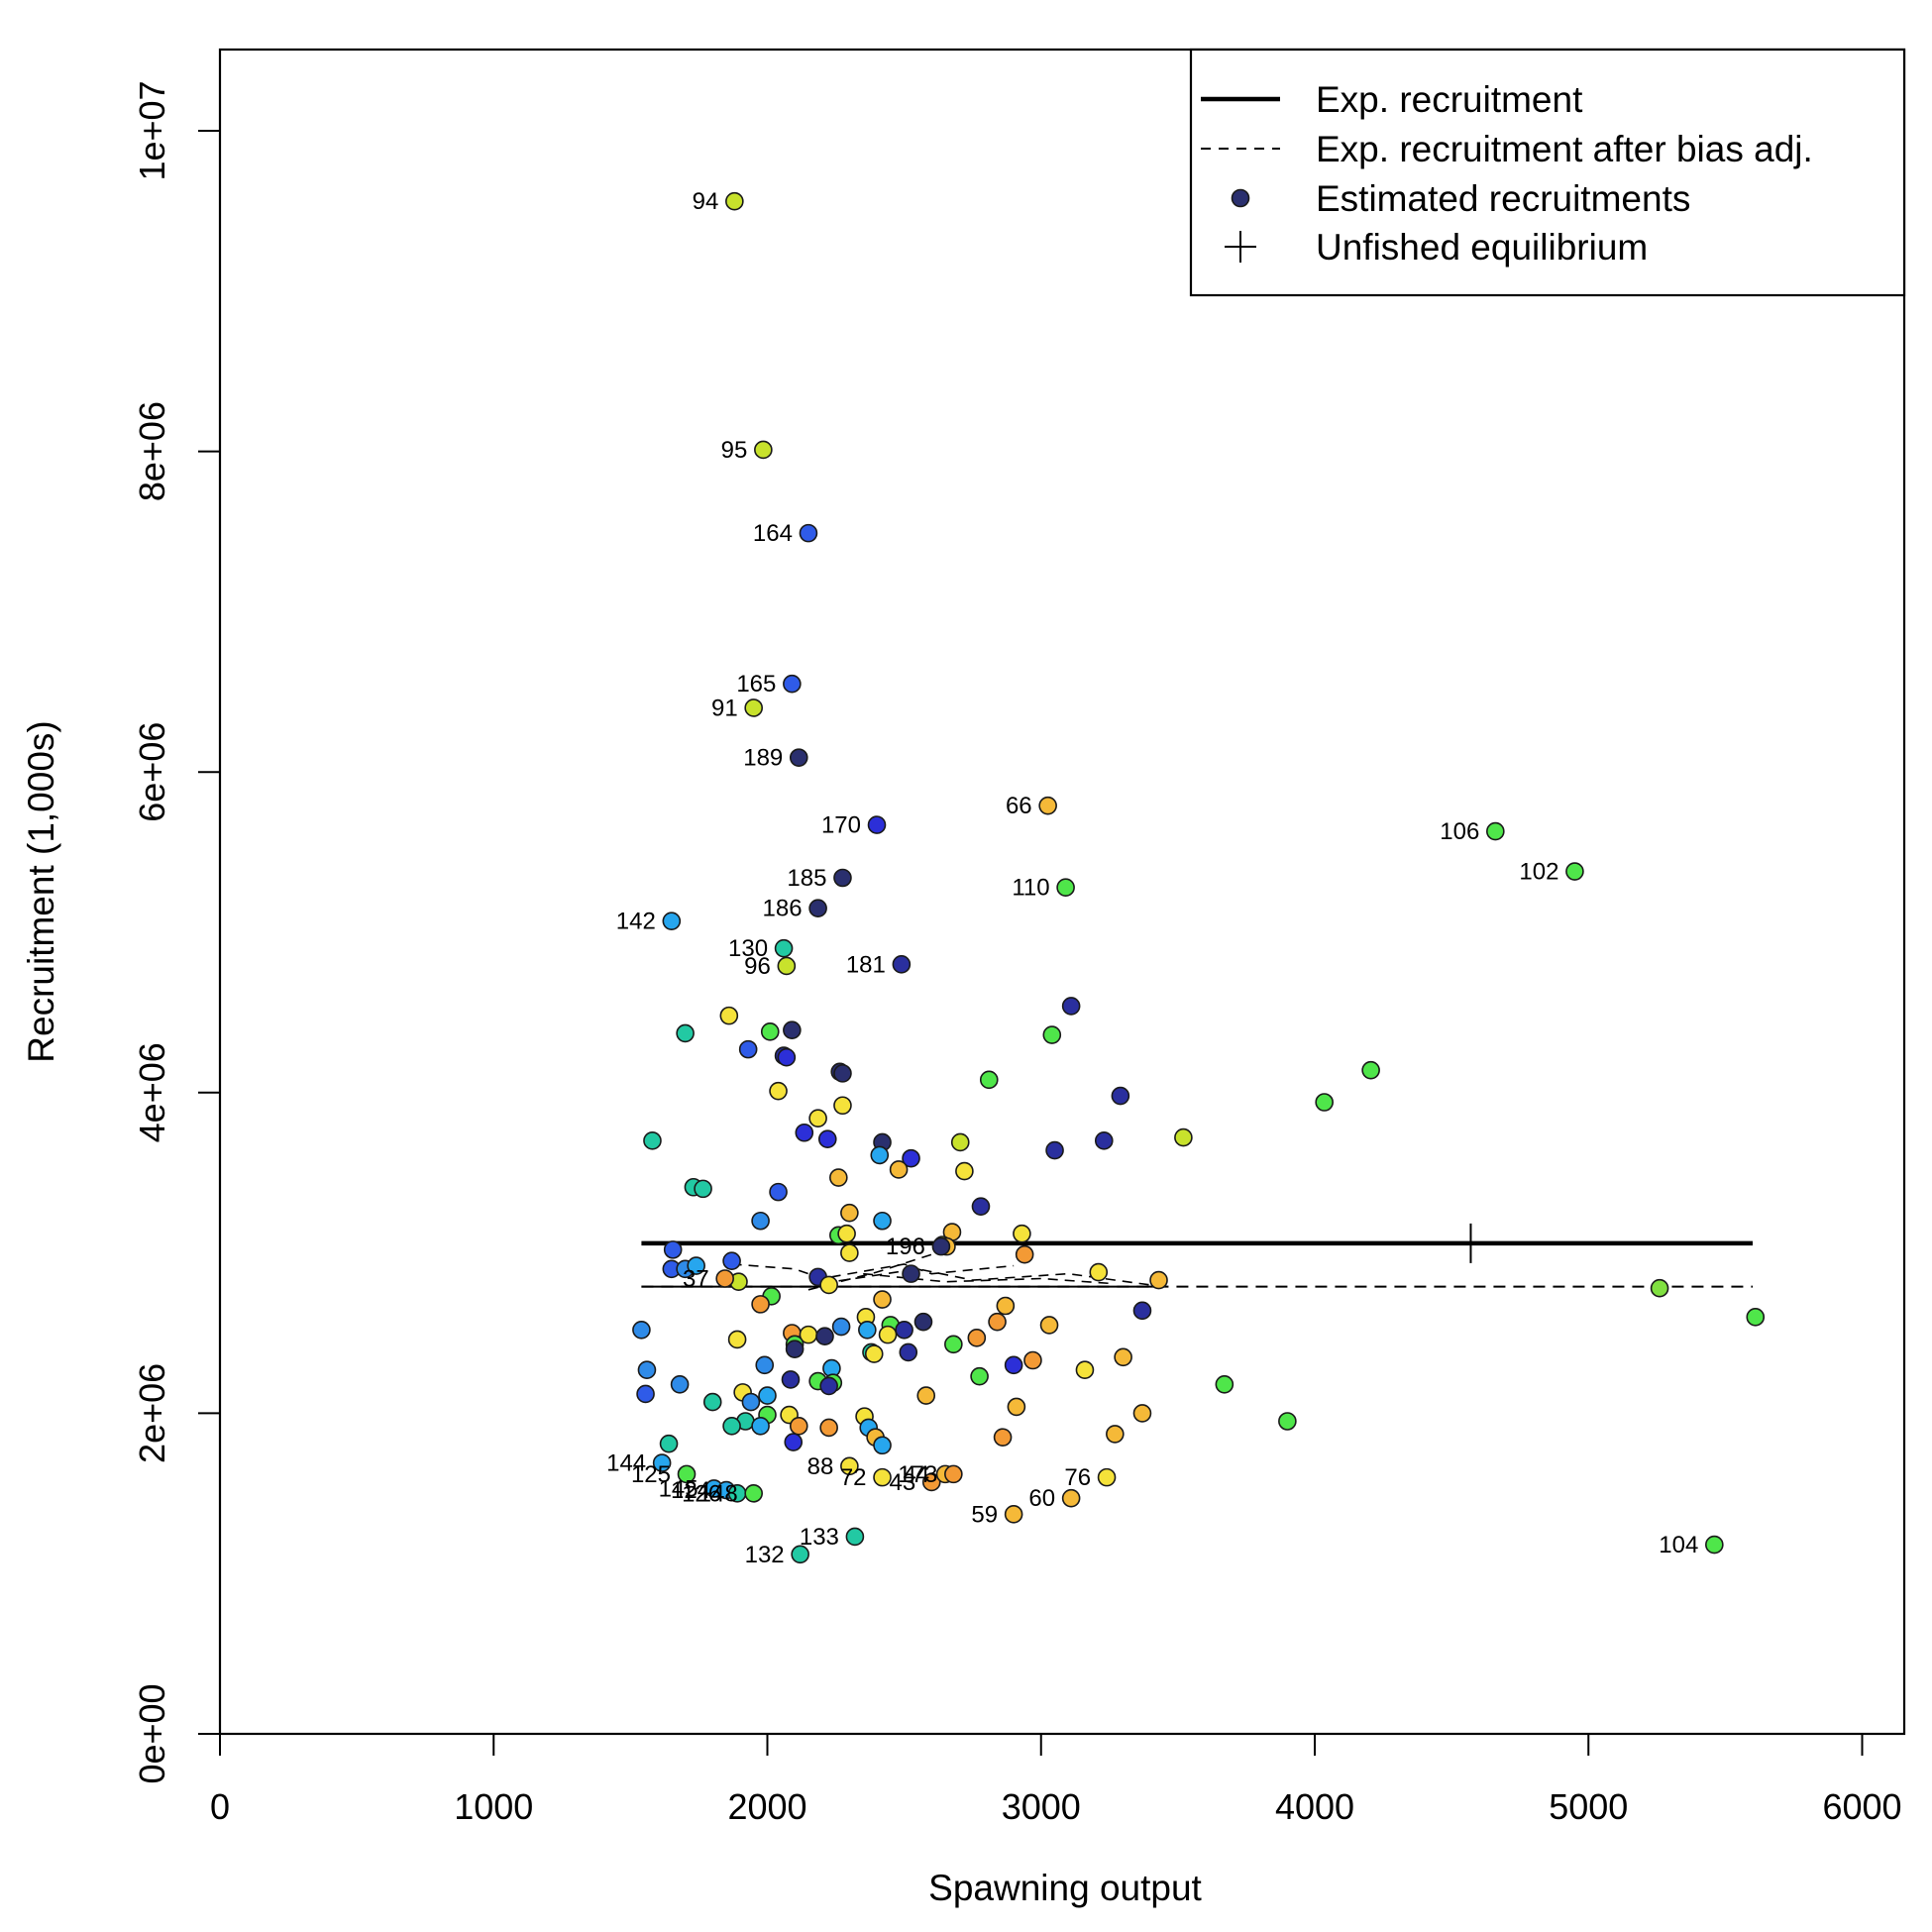  I want to click on x-tick-label: 1000, so click(493, 1806).